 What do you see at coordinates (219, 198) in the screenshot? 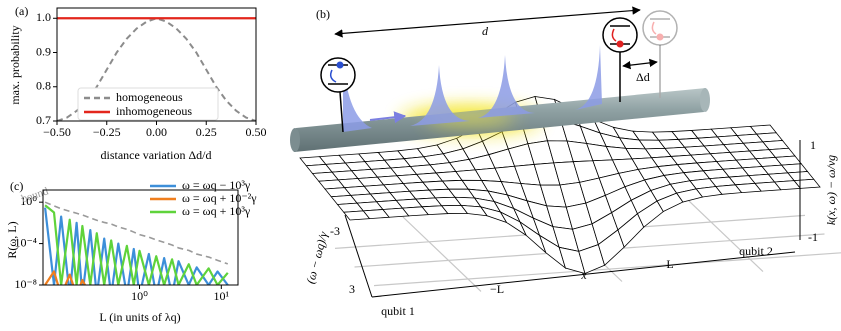
I see `legend-label: ω = ωq + 10⁻²γ` at bounding box center [219, 198].